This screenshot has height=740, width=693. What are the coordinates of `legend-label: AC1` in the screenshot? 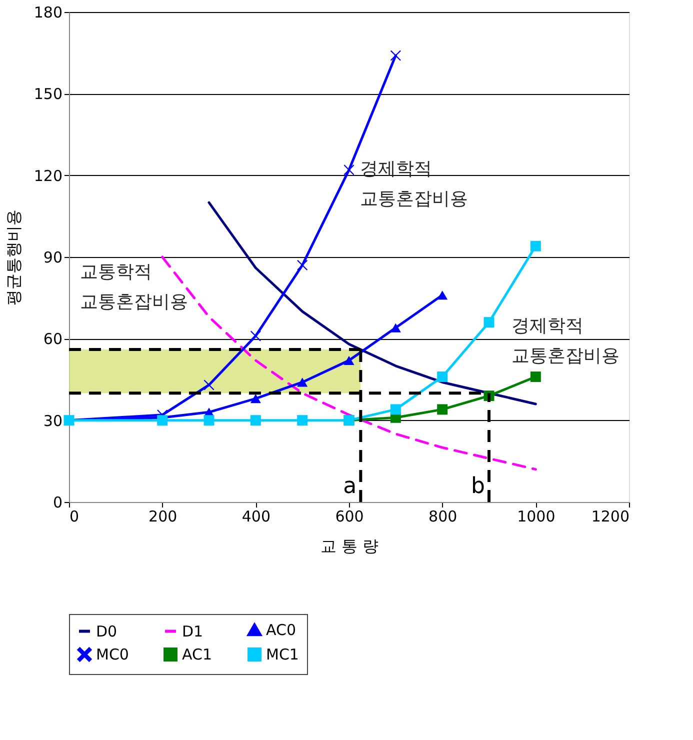 It's located at (197, 655).